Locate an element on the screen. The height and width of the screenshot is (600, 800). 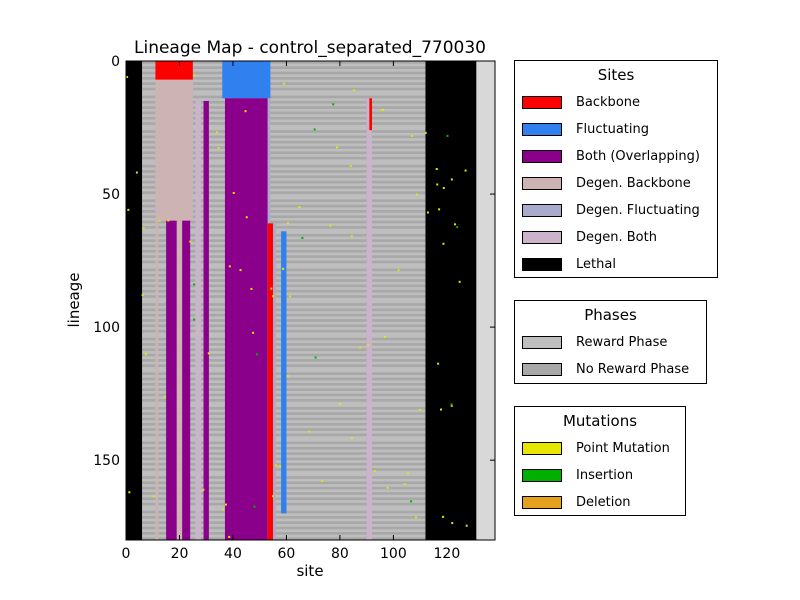
phases-legend: Phases Reward Phase No Reward Phase is located at coordinates (610, 342).